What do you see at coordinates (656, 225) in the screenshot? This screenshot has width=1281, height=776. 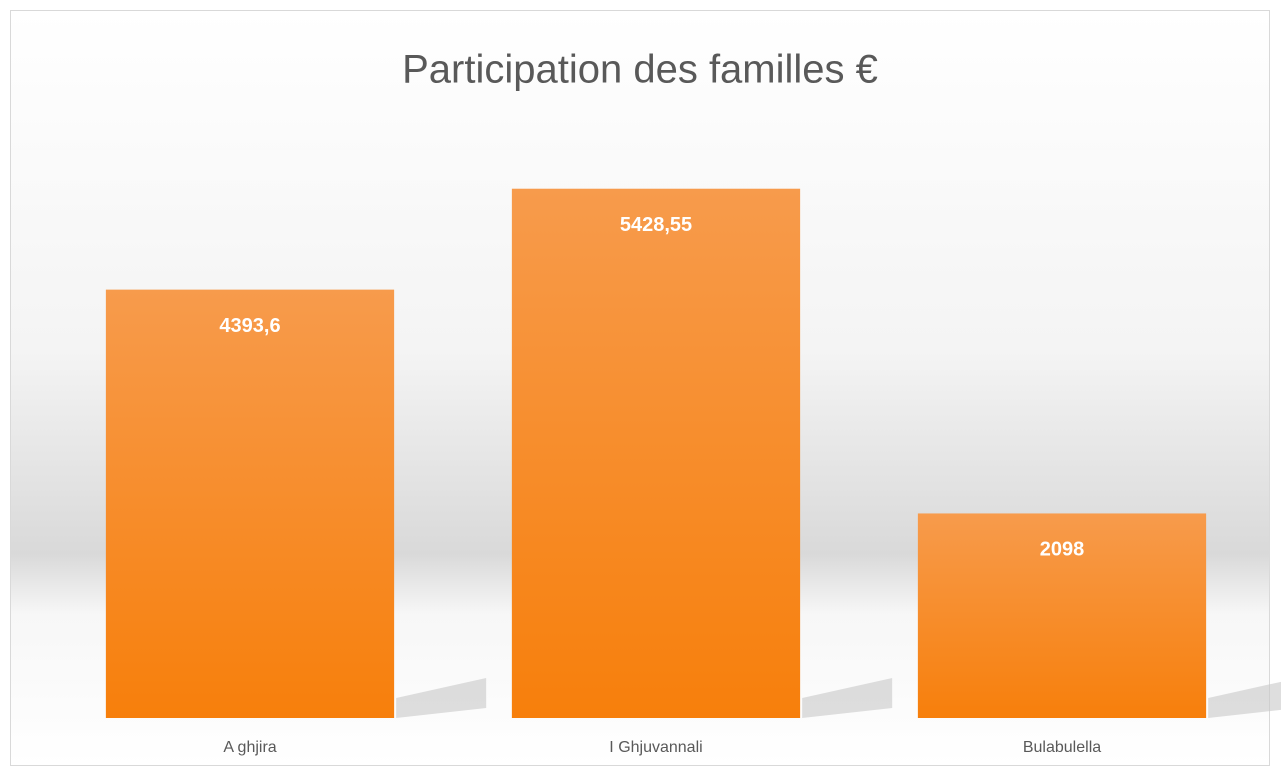 I see `data-label: 5428,55` at bounding box center [656, 225].